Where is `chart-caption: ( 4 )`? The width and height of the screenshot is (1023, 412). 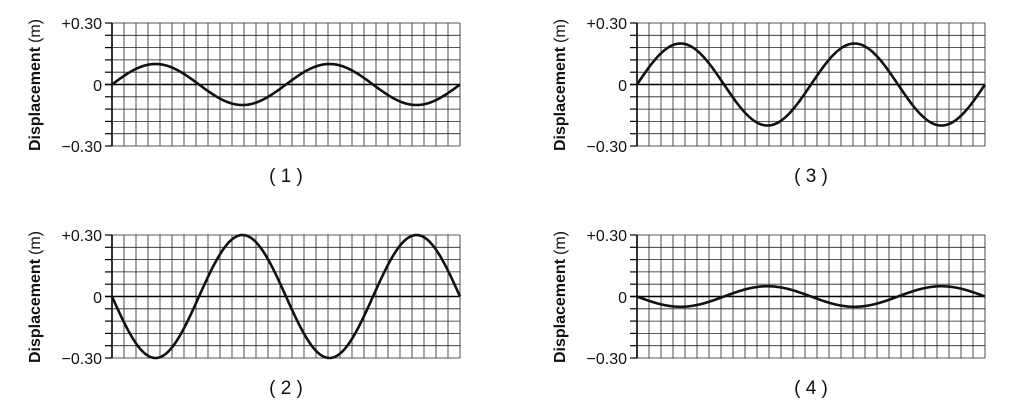
chart-caption: ( 4 ) is located at coordinates (811, 388).